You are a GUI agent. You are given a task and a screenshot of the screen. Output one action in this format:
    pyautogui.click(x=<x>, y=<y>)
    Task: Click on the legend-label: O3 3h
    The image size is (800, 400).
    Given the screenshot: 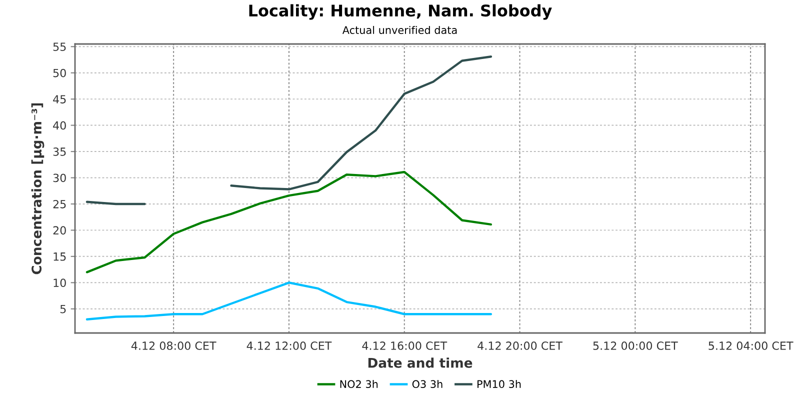 What is the action you would take?
    pyautogui.click(x=427, y=384)
    